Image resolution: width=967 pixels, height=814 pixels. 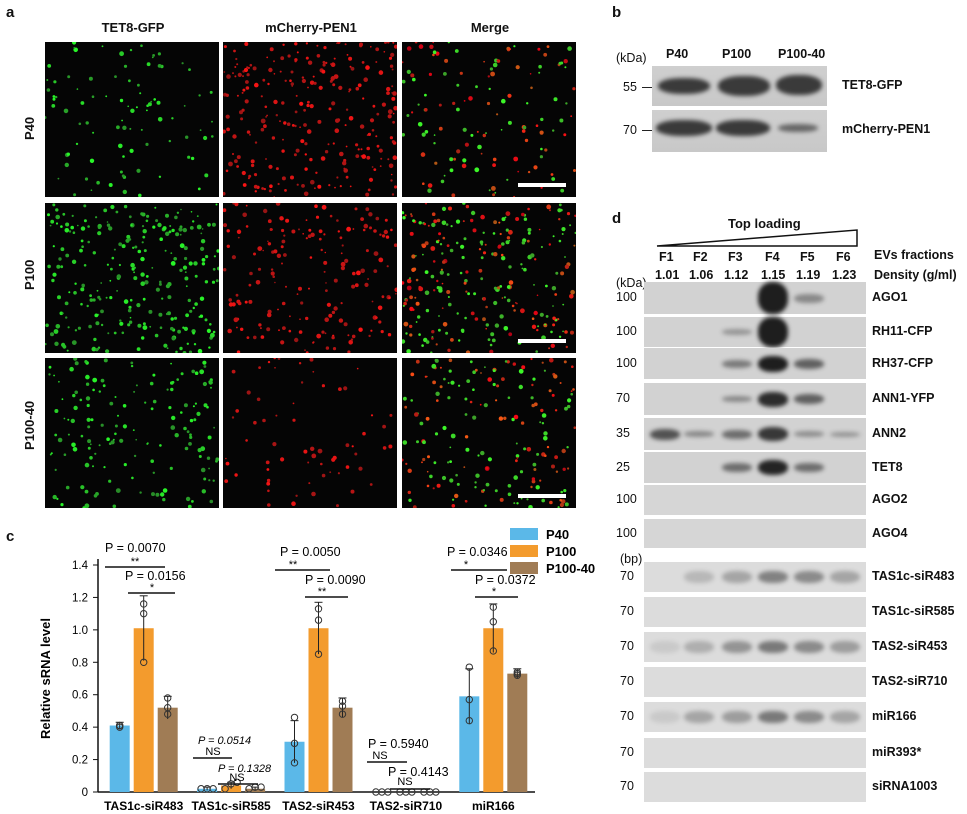 What do you see at coordinates (132, 119) in the screenshot?
I see `micrograph-p40-gfp` at bounding box center [132, 119].